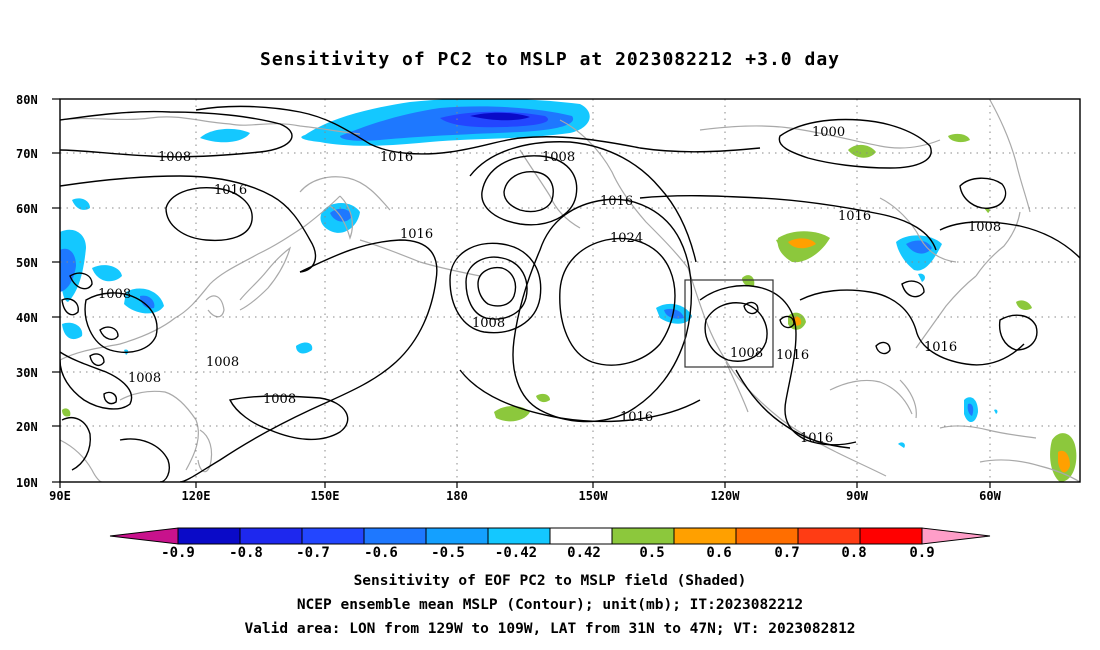 Image resolution: width=1100 pixels, height=650 pixels. Describe the element at coordinates (381, 553) in the screenshot. I see `colorbar-label: -0.6` at that location.